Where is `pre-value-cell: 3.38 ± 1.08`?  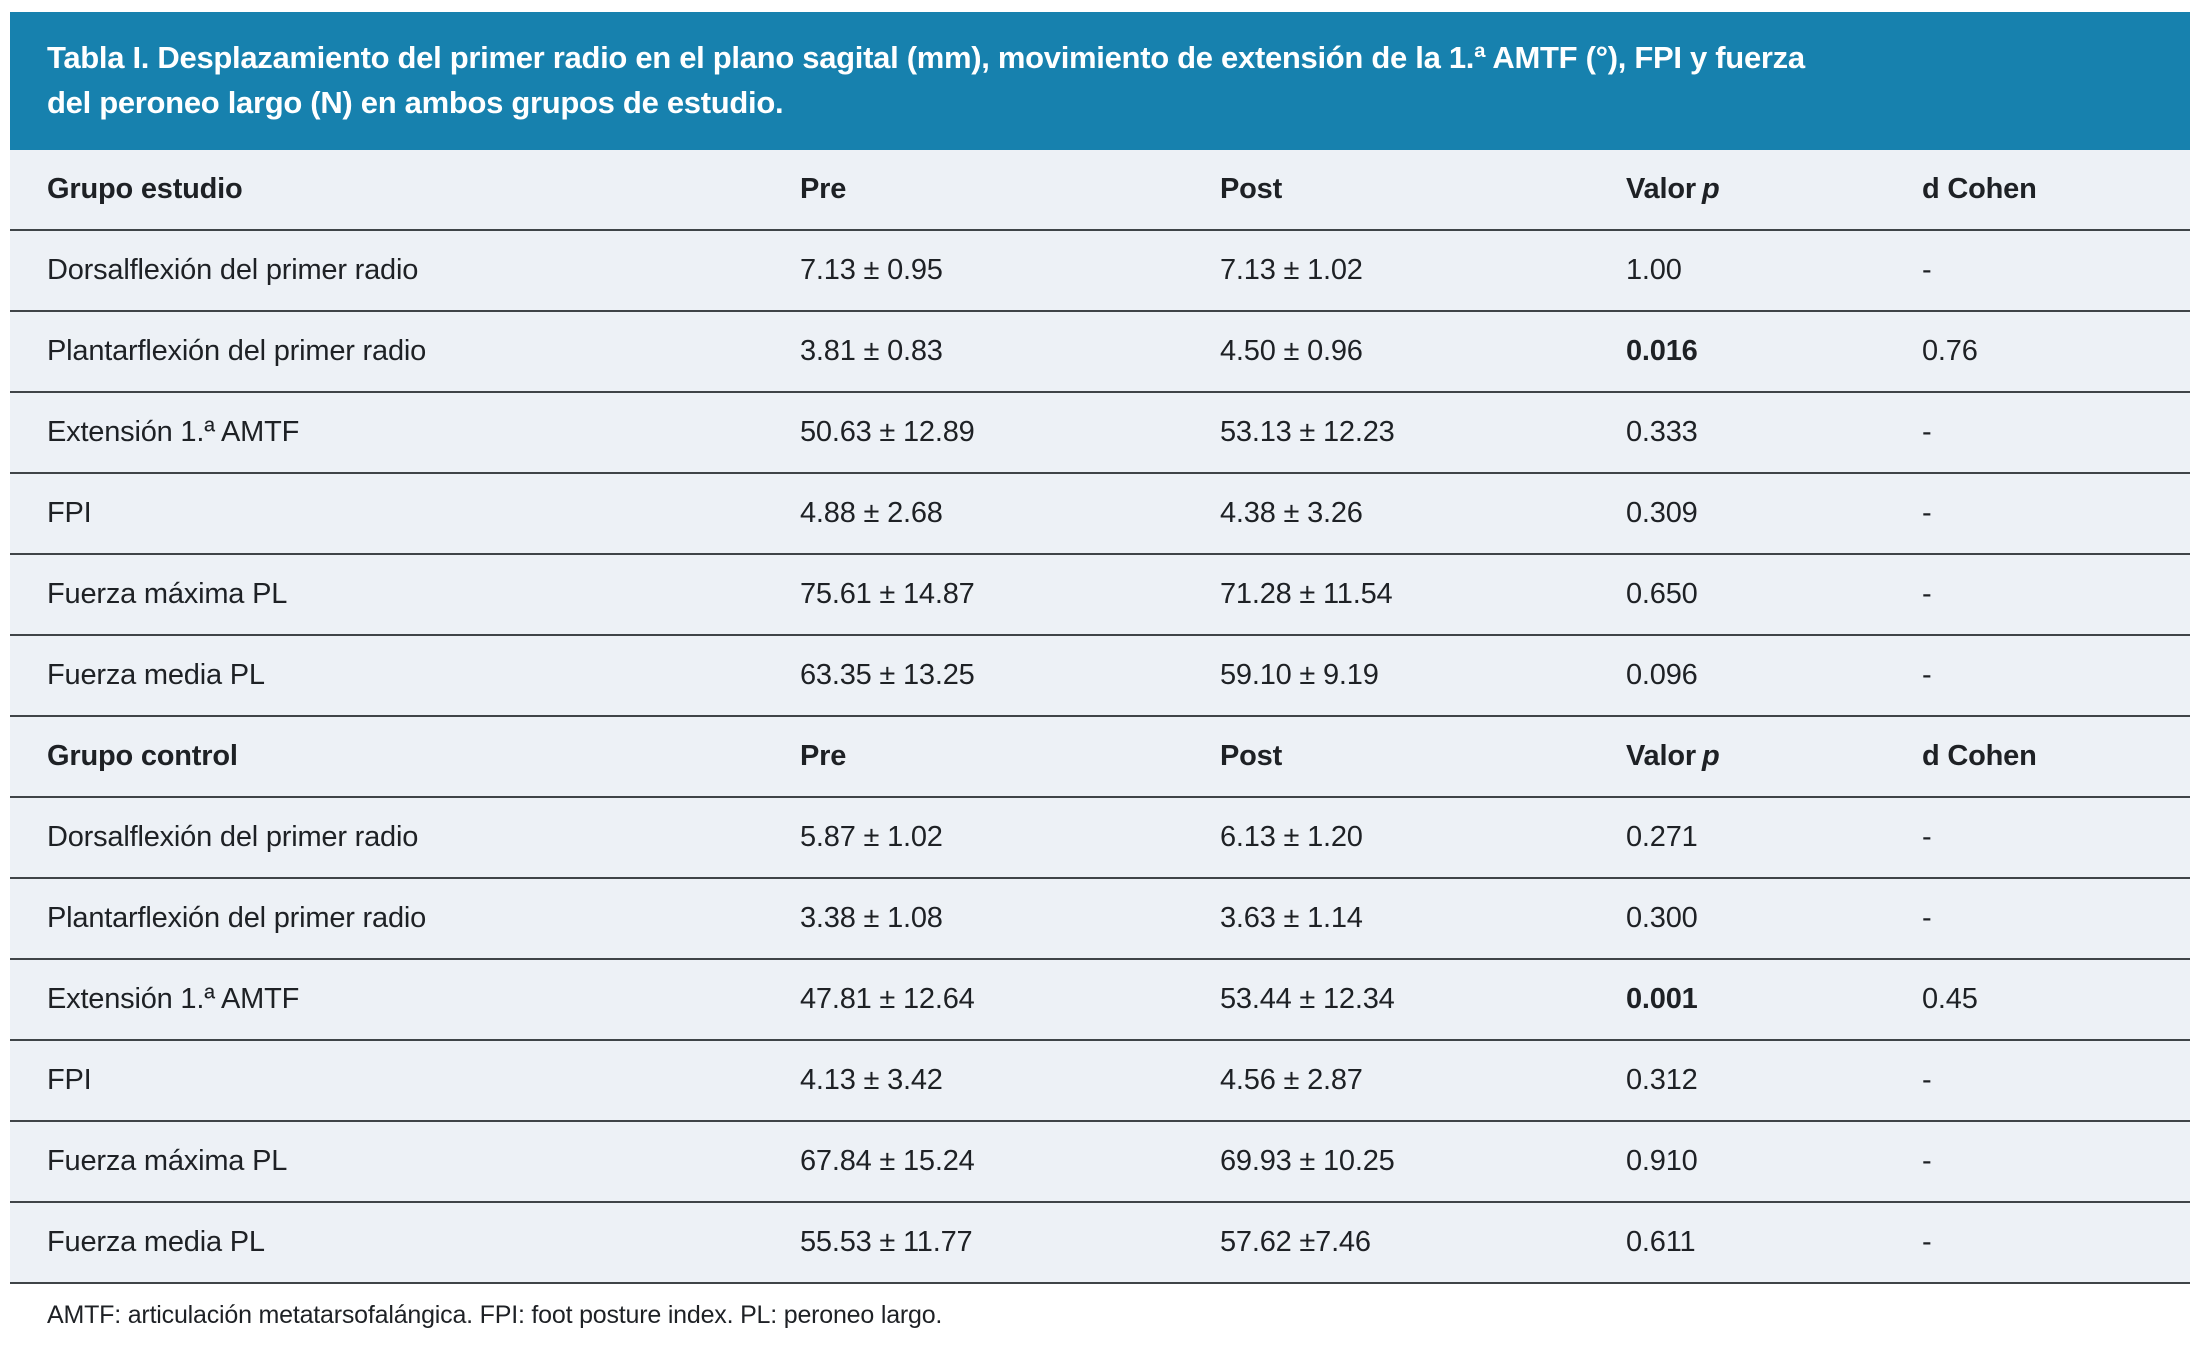 pre-value-cell: 3.38 ± 1.08 is located at coordinates (871, 918).